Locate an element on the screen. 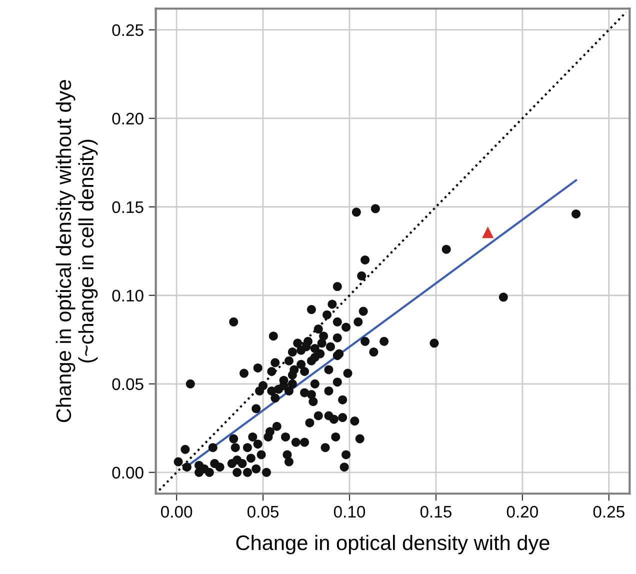 Image resolution: width=636 pixels, height=574 pixels. y-tick-label: 0.00 is located at coordinates (128, 472).